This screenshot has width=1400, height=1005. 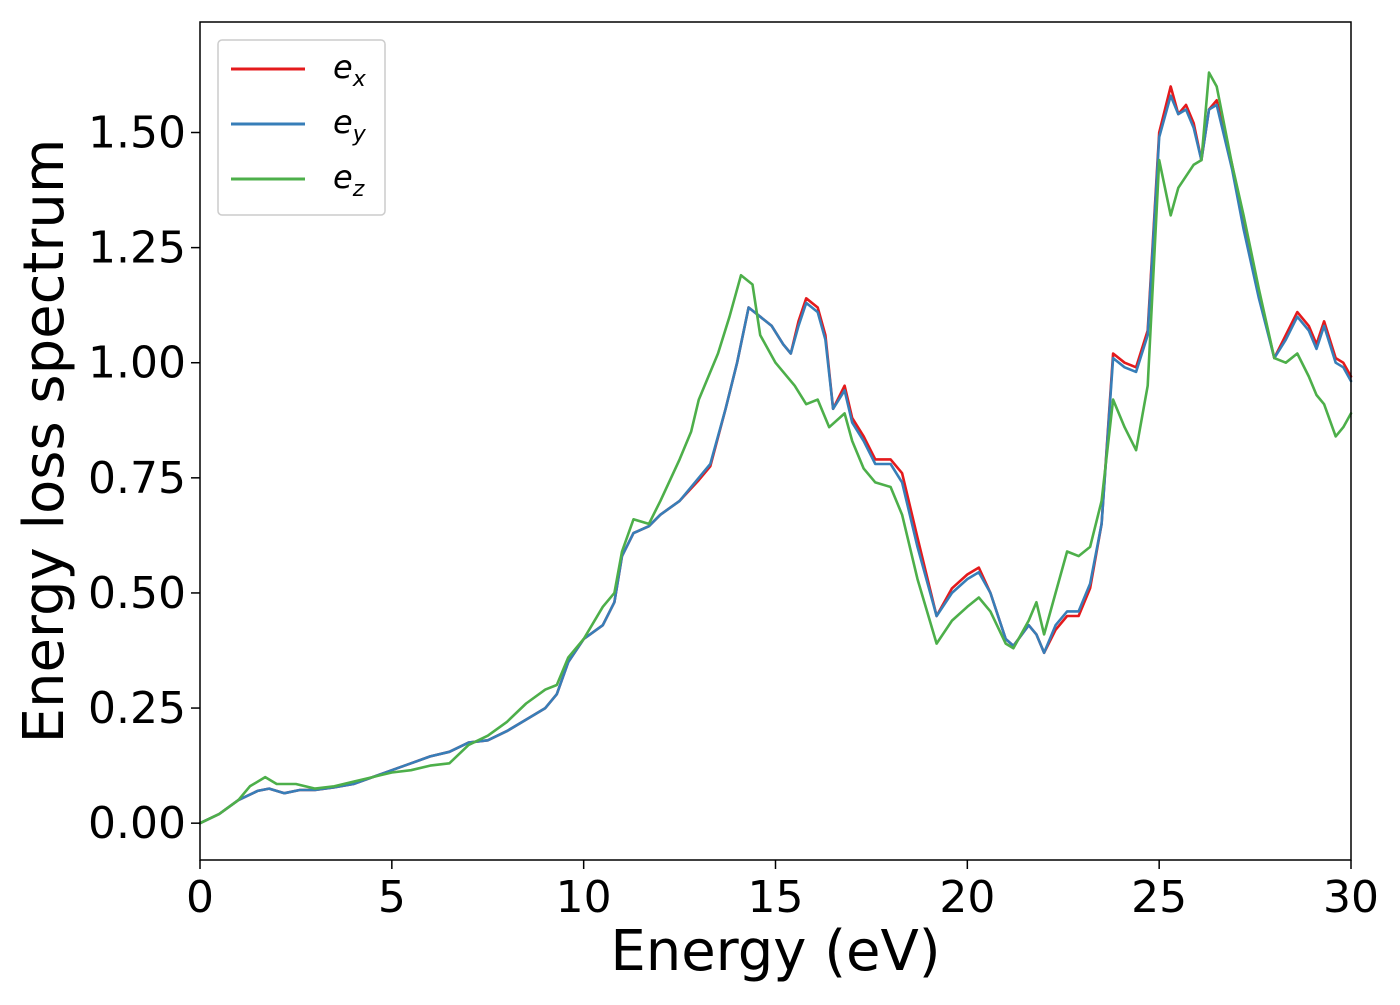 What do you see at coordinates (137, 248) in the screenshot?
I see `y-tick-label: 1.25` at bounding box center [137, 248].